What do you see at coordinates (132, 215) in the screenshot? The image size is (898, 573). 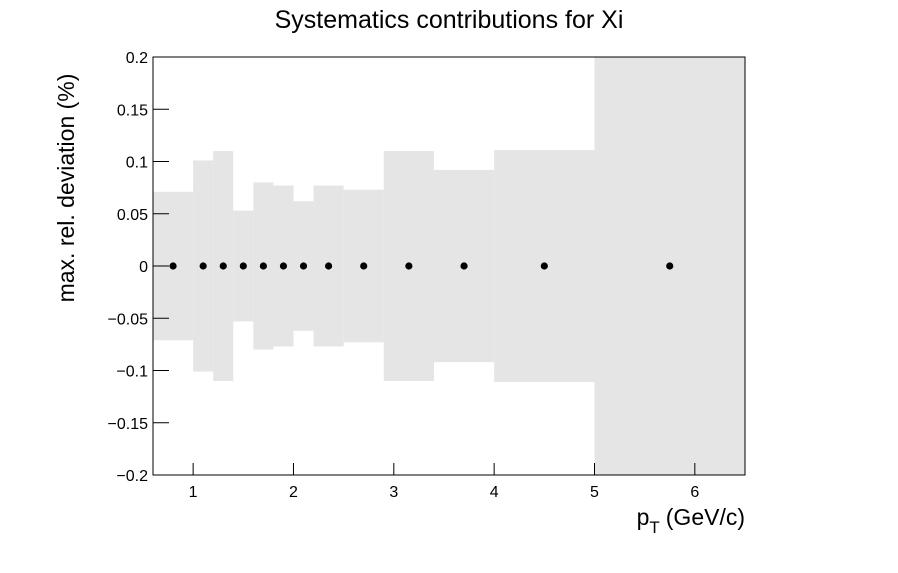 I see `y-tick-label: 0.05` at bounding box center [132, 215].